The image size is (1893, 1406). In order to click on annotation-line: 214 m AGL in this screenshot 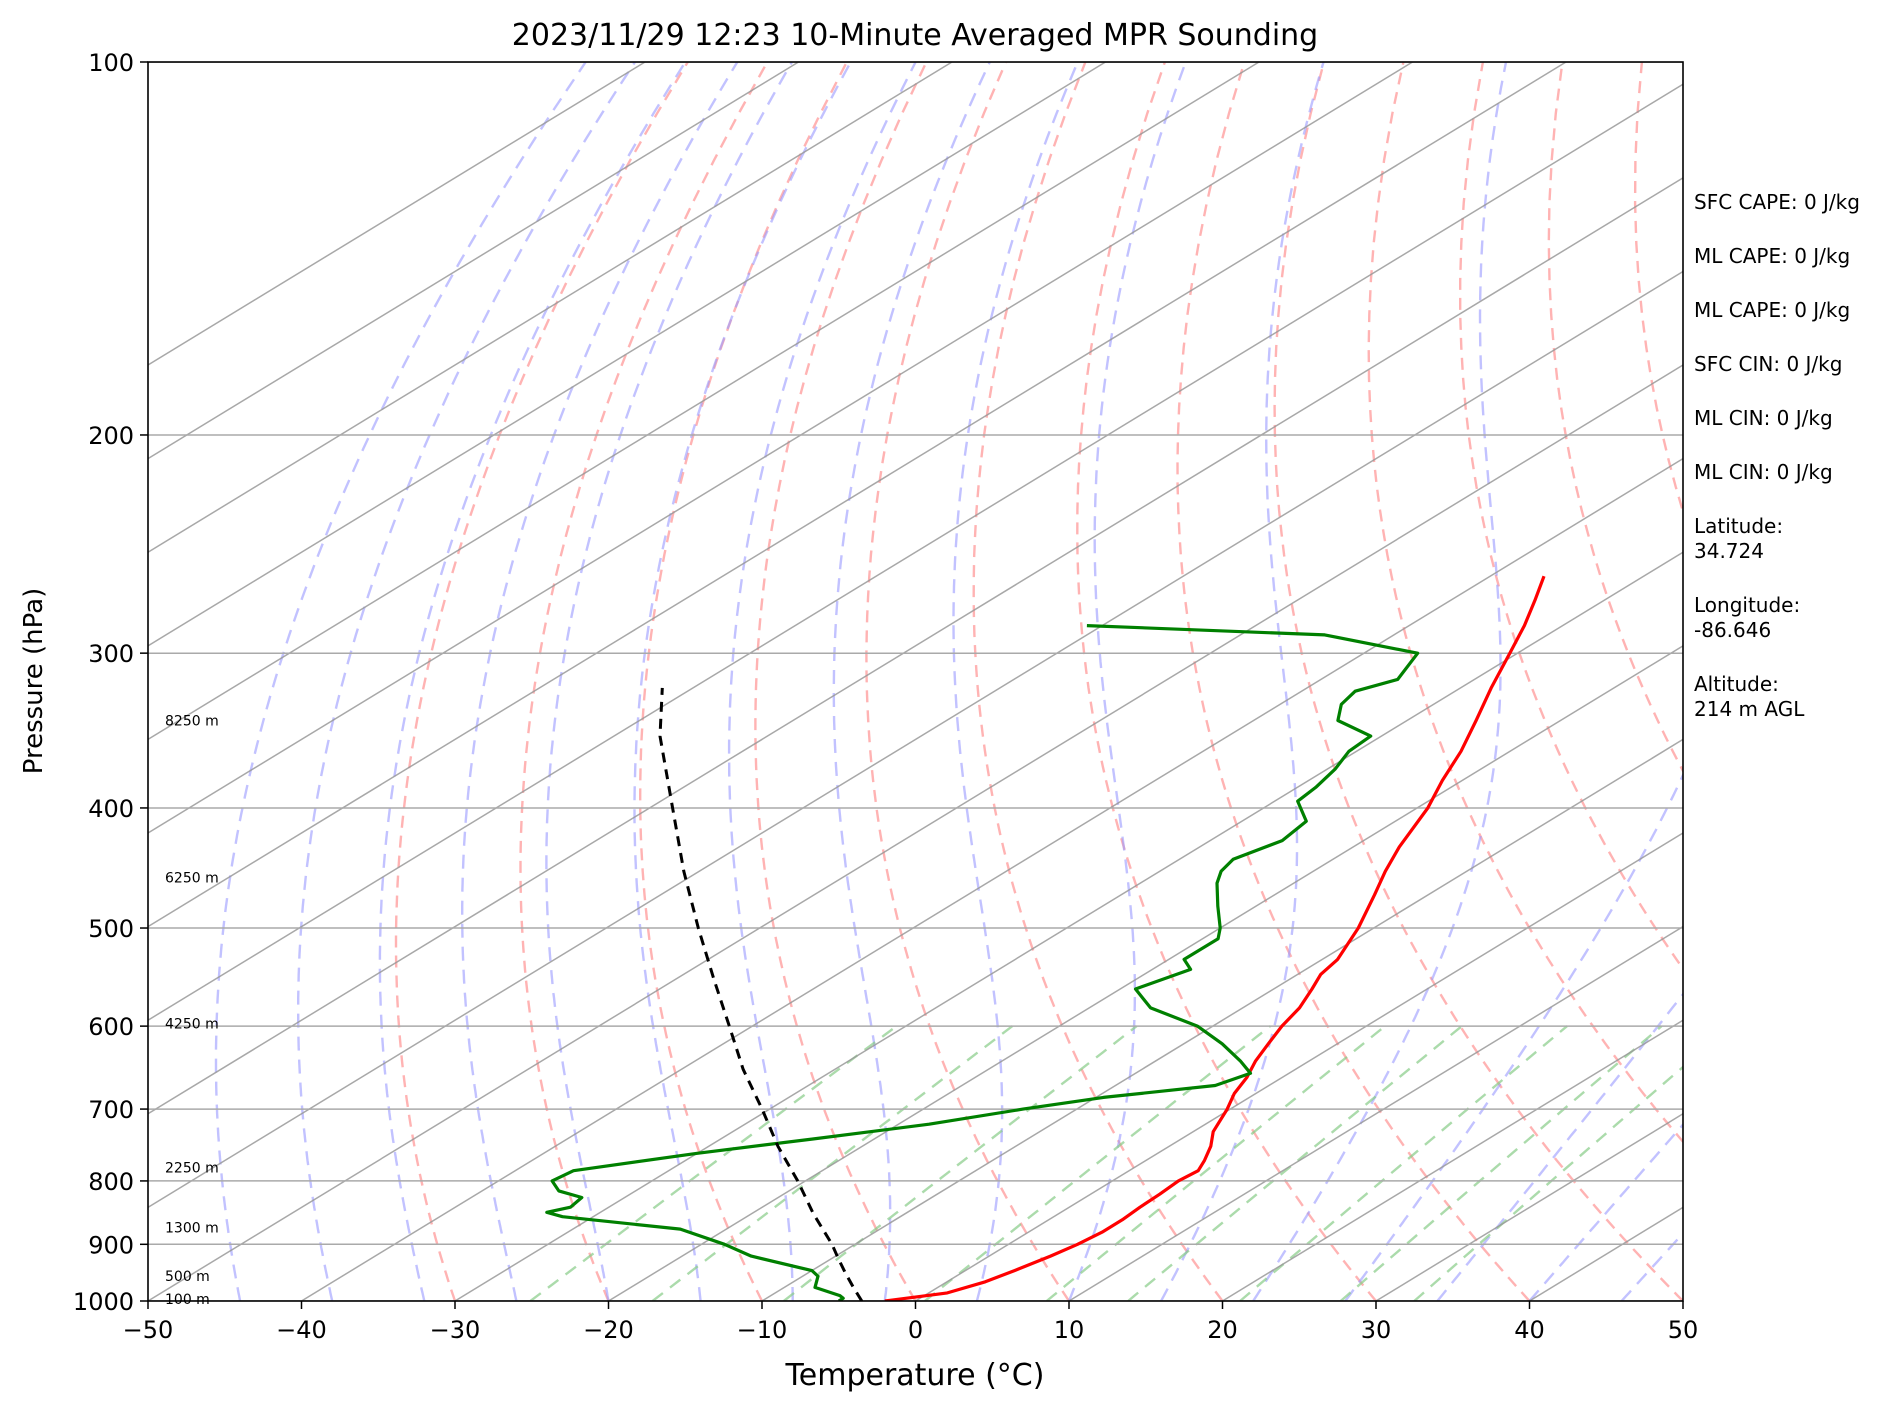, I will do `click(1749, 709)`.